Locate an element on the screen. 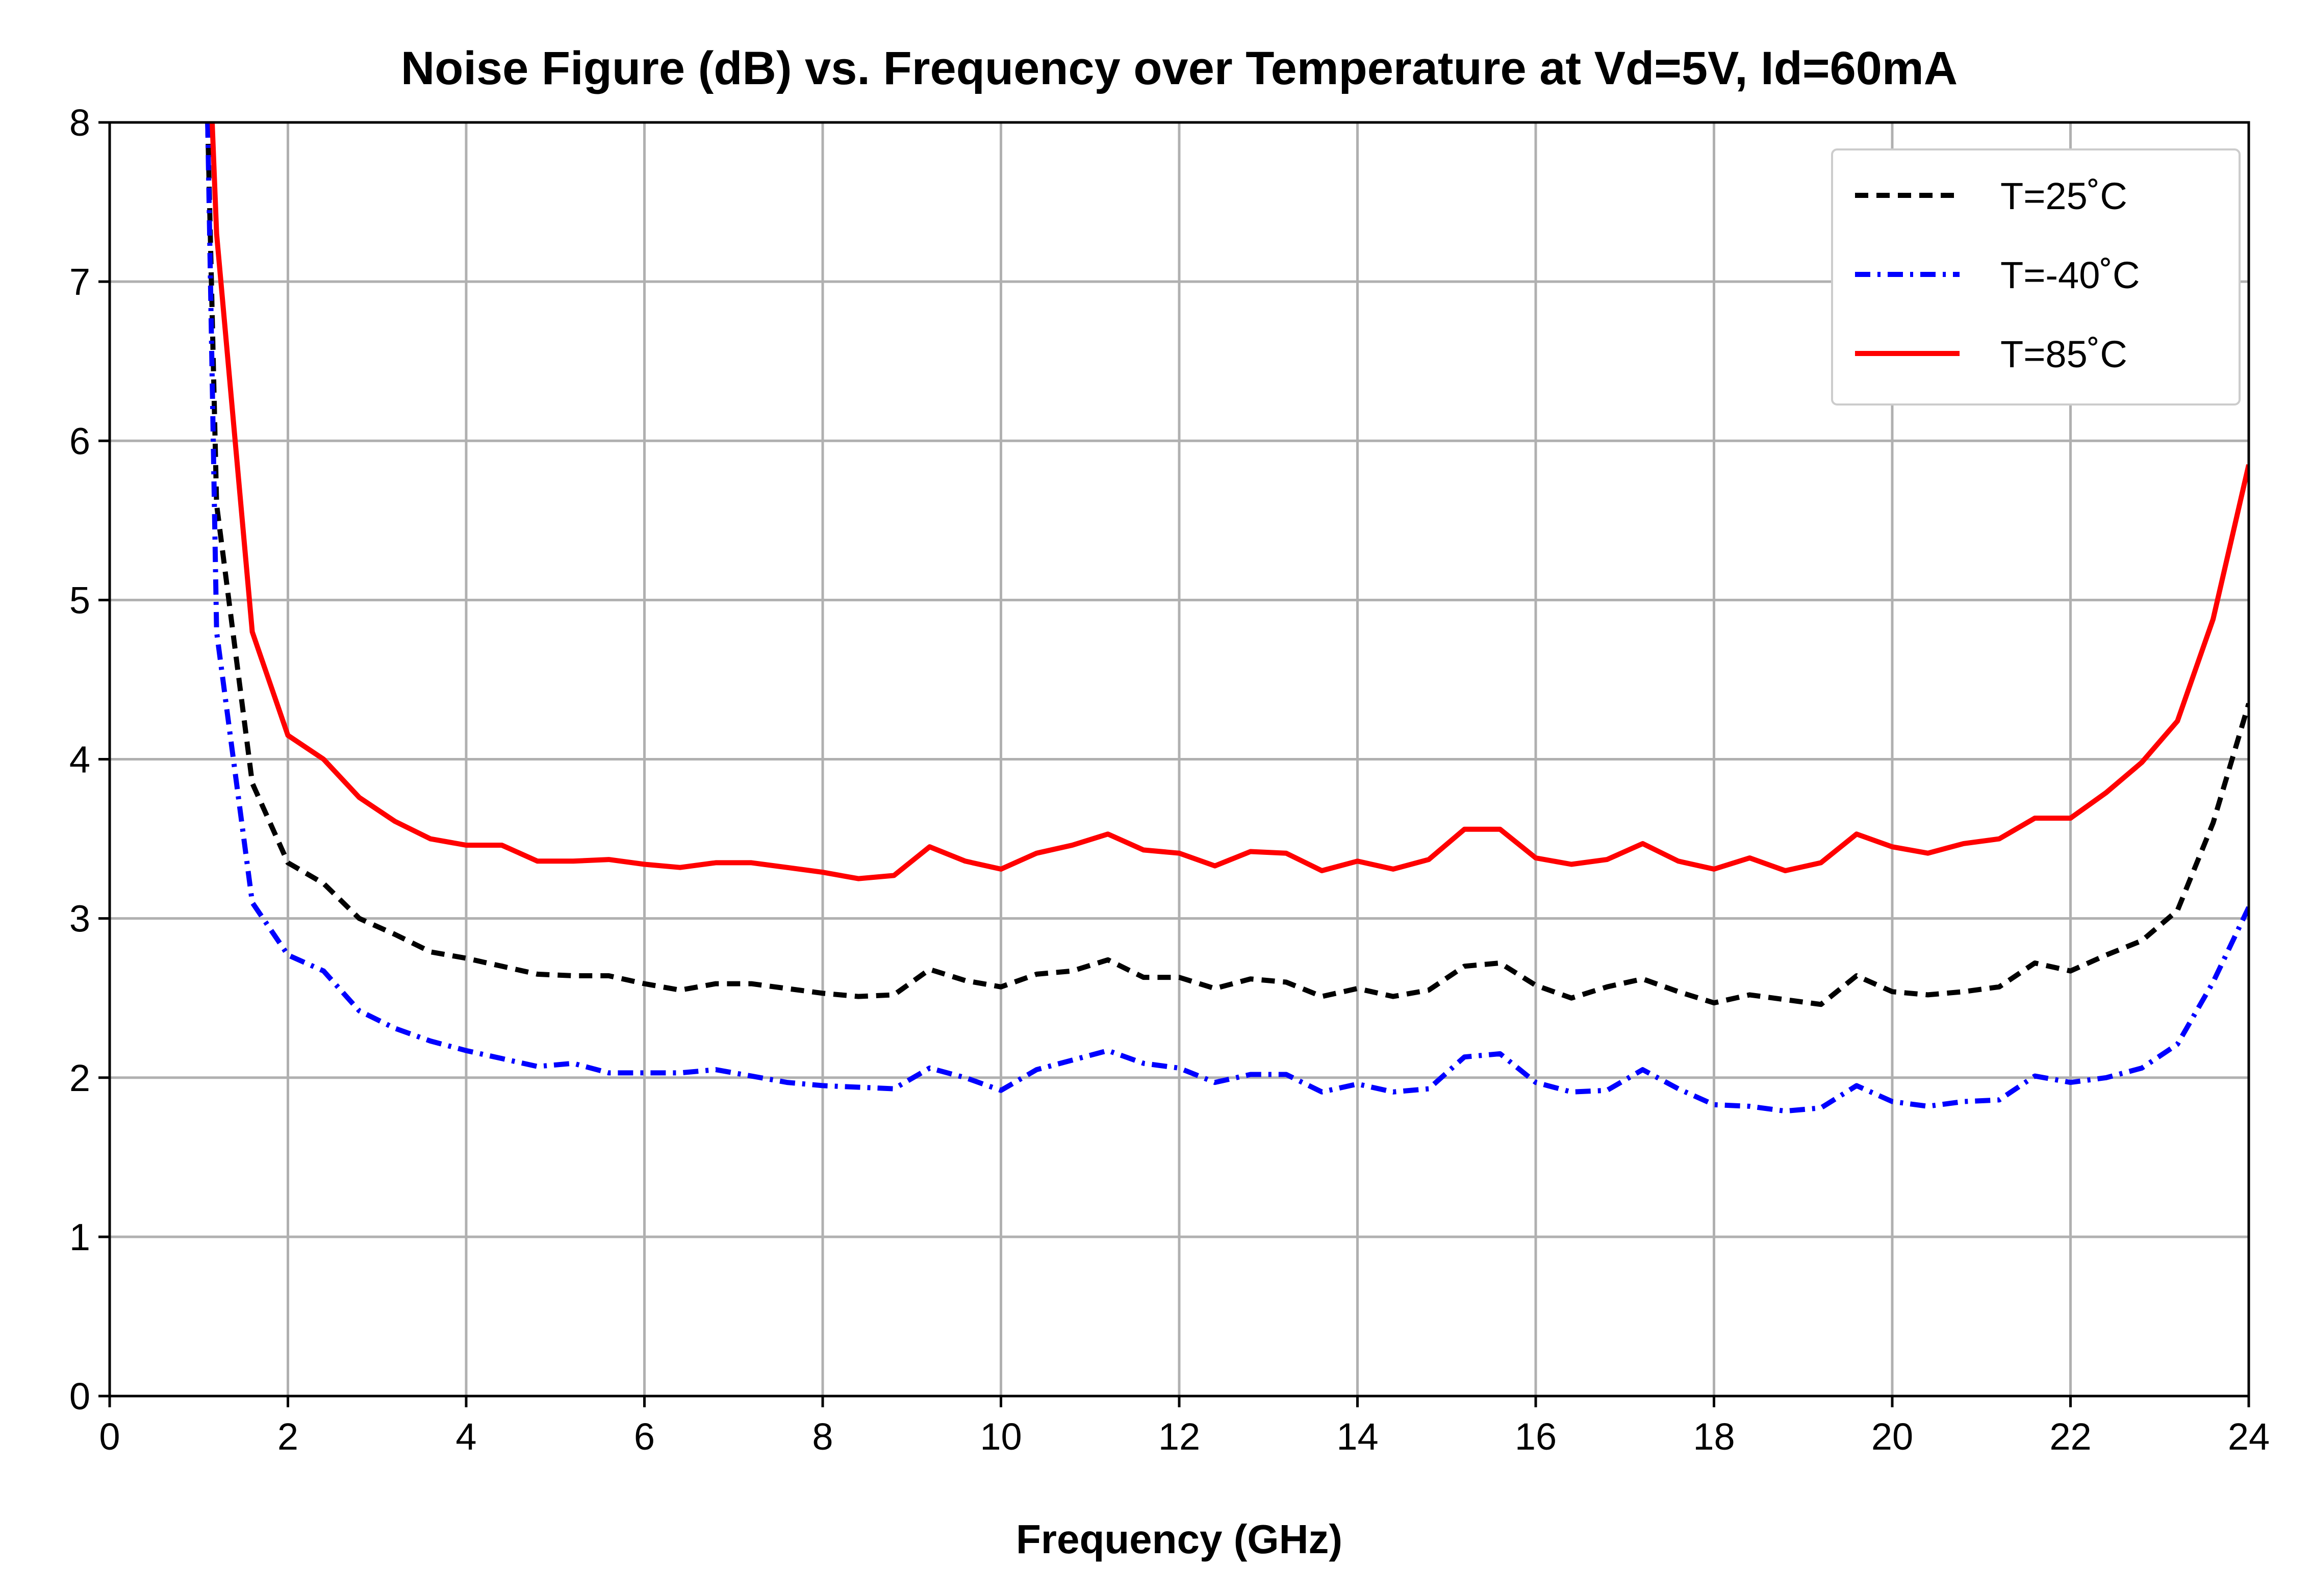 The image size is (2312, 1596). x-tick-label: 8 is located at coordinates (822, 1436).